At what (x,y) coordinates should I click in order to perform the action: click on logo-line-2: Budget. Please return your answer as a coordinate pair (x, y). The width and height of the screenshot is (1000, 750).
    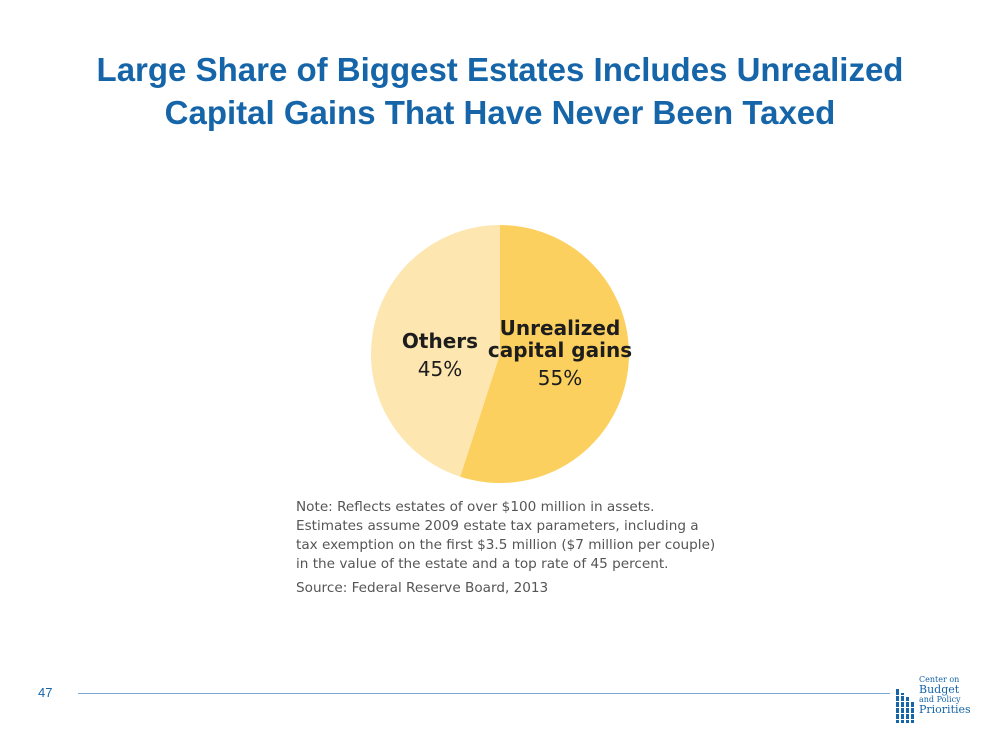
    Looking at the image, I should click on (939, 689).